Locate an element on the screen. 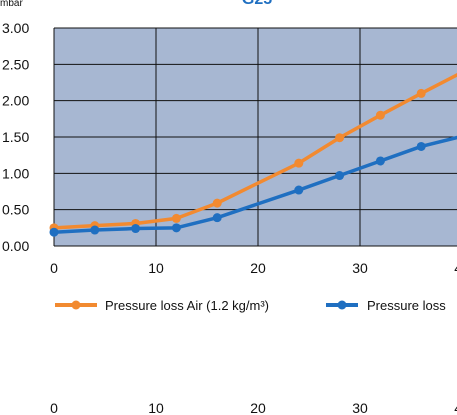  chart-title: G25 is located at coordinates (257, 4).